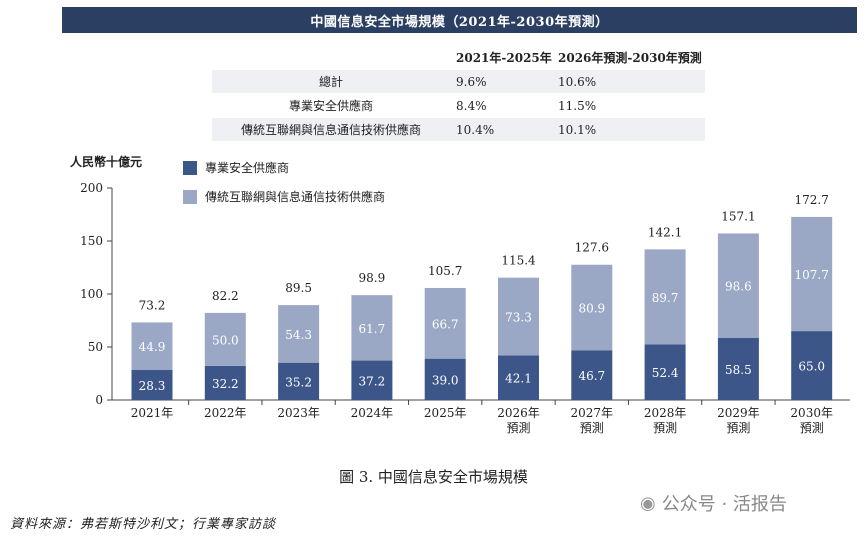  I want to click on bar-total-label: 142.1, so click(665, 232).